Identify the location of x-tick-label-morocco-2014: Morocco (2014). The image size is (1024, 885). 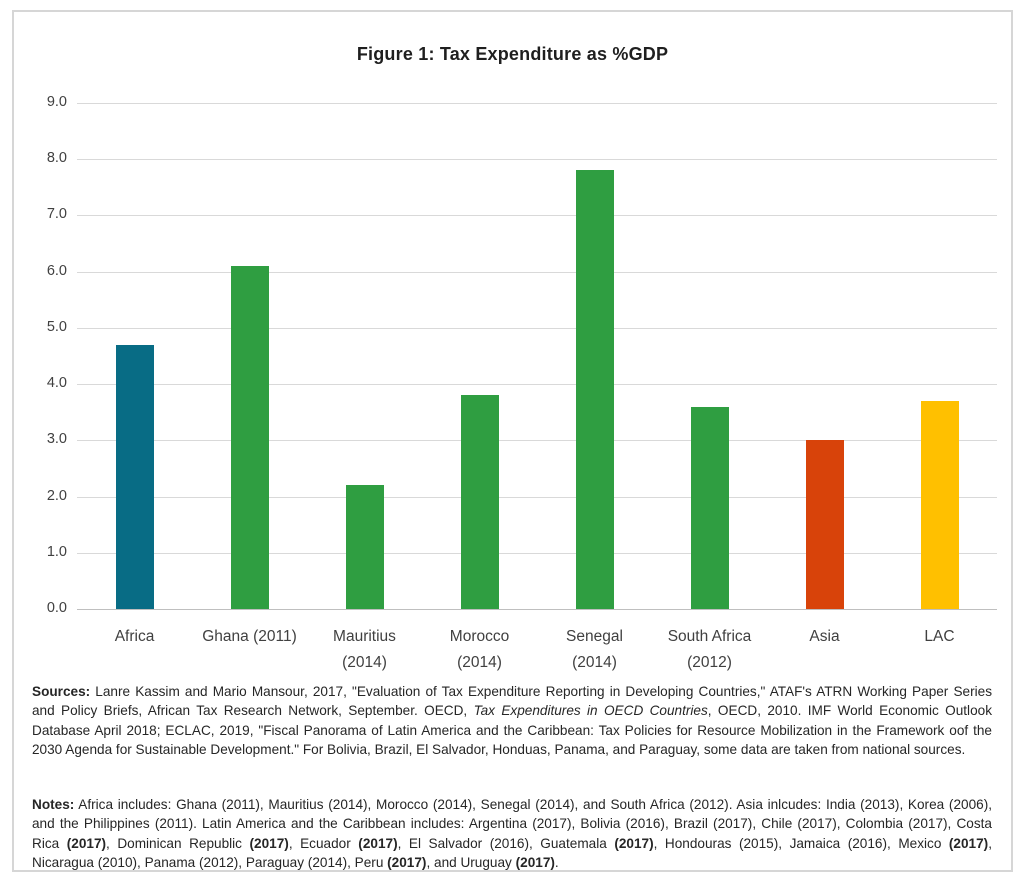
(479, 650).